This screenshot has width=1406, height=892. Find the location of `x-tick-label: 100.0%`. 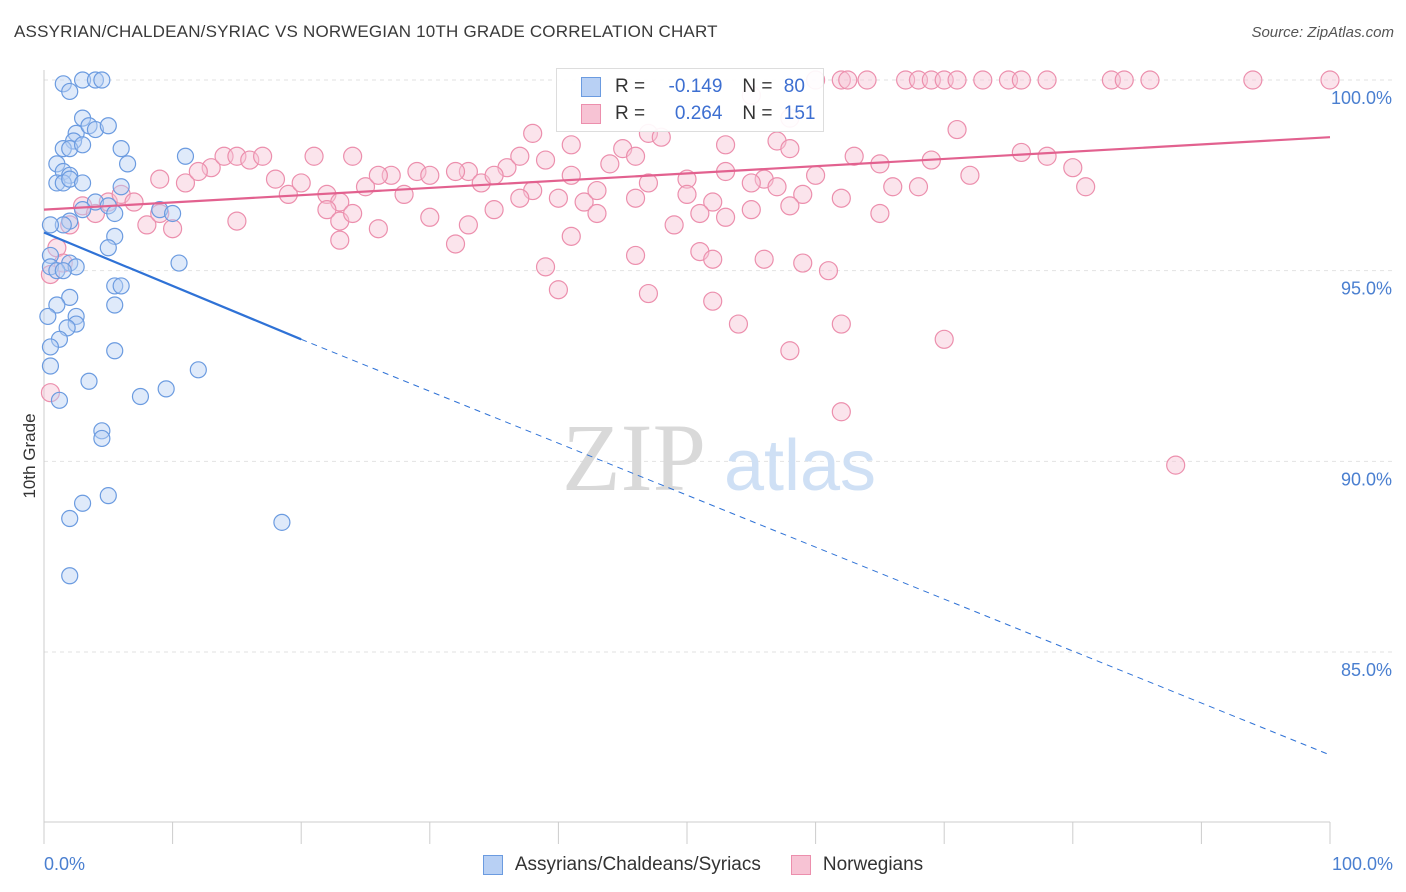

x-tick-label: 100.0% is located at coordinates (1362, 864).